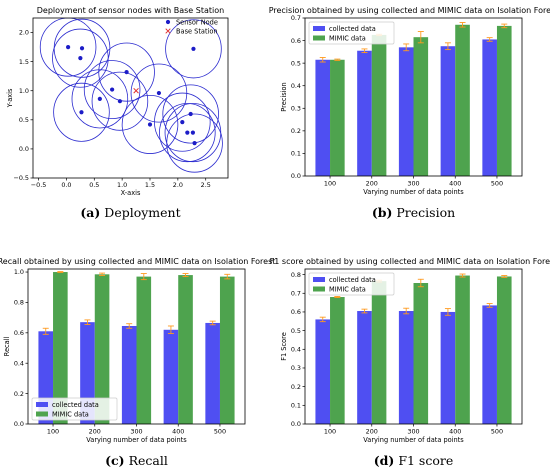 The height and width of the screenshot is (472, 550). What do you see at coordinates (497, 432) in the screenshot?
I see `x-tick-label: 500` at bounding box center [497, 432].